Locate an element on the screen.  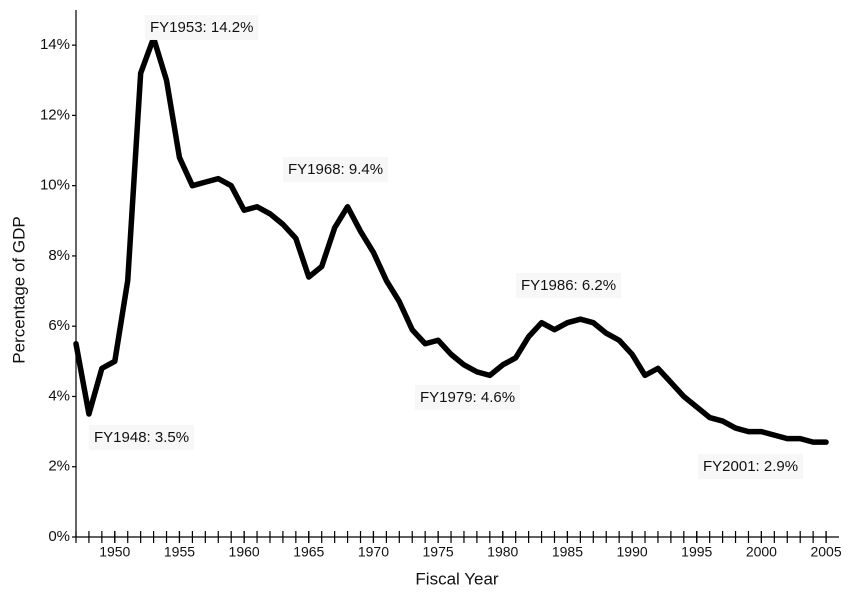
y-tick-label: 4% is located at coordinates (59, 395).